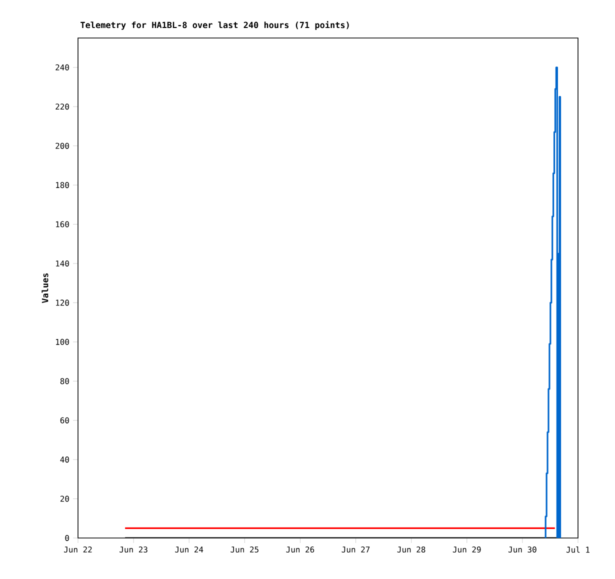  What do you see at coordinates (45, 288) in the screenshot?
I see `y-axis-title: Values` at bounding box center [45, 288].